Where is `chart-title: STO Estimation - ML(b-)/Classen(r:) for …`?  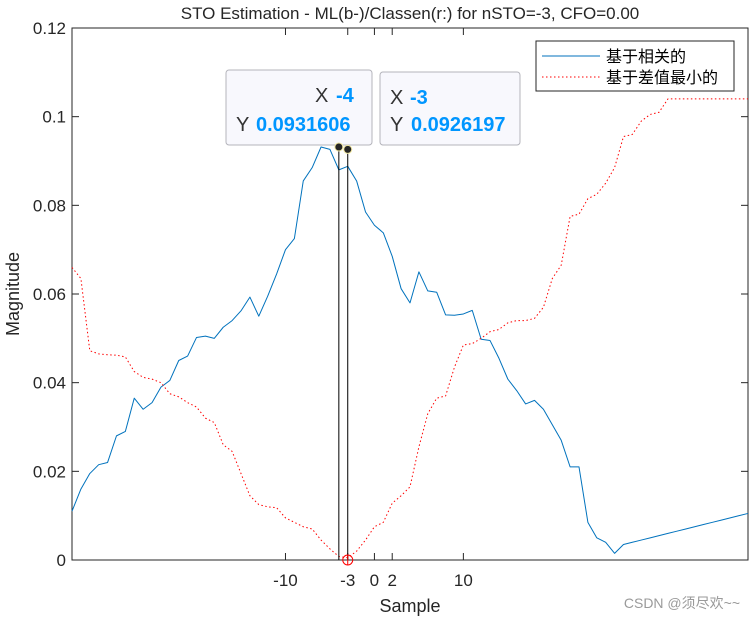 chart-title: STO Estimation - ML(b-)/Classen(r:) for … is located at coordinates (410, 13).